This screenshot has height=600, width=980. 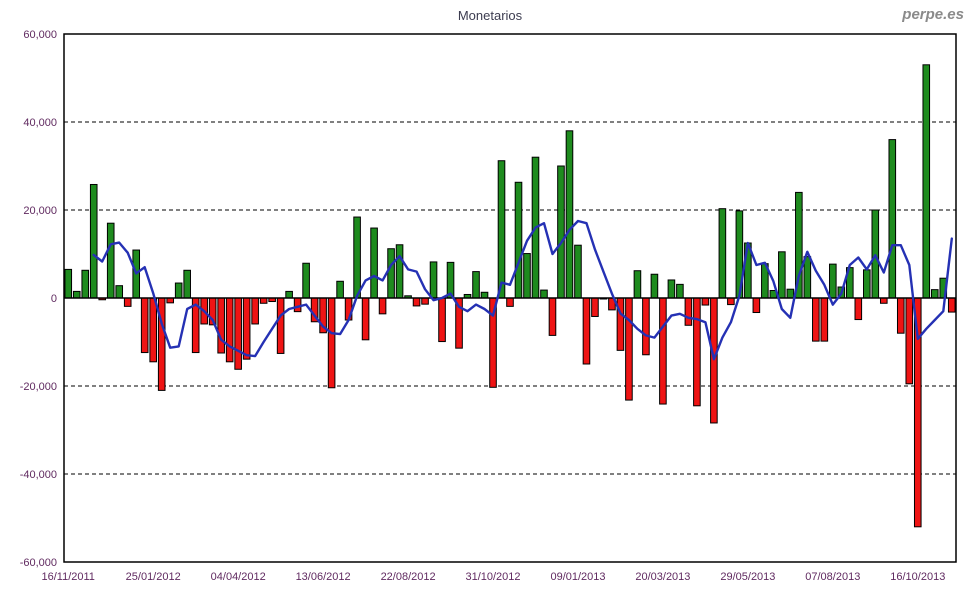 What do you see at coordinates (892, 219) in the screenshot?
I see `bar-week-25-09-2013` at bounding box center [892, 219].